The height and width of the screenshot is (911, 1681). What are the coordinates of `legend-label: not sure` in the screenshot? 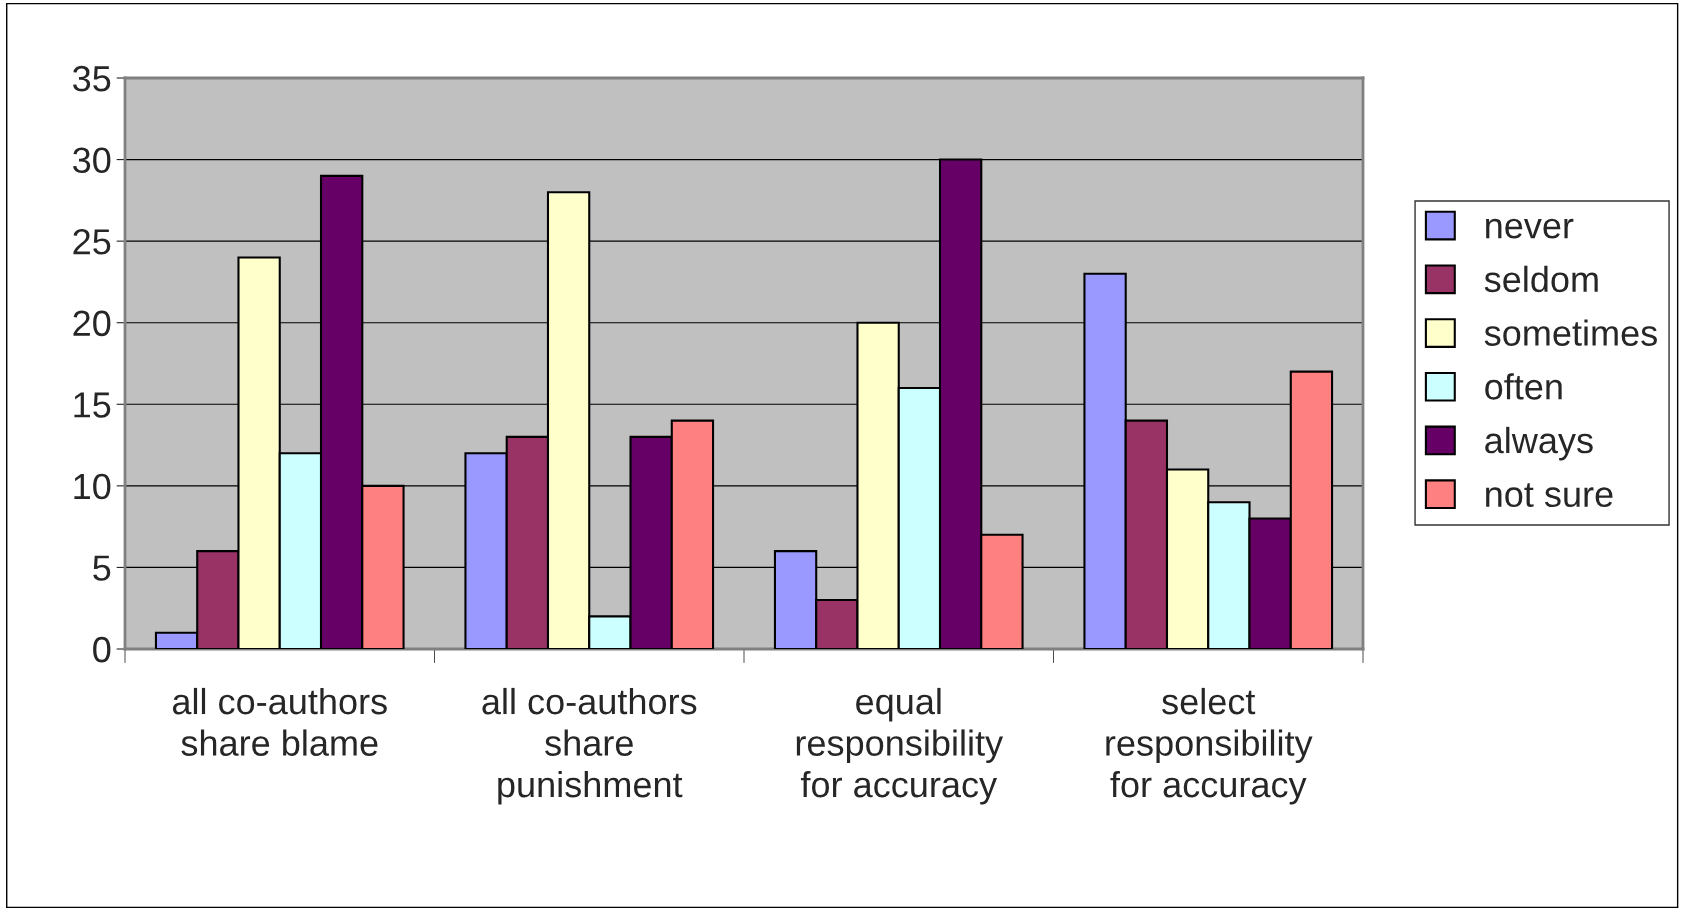 It's located at (1549, 495).